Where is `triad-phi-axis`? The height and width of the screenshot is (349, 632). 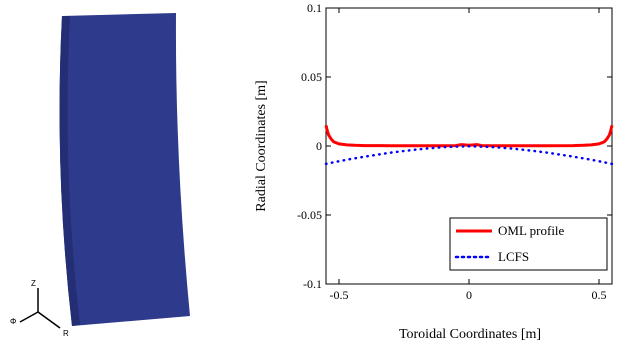
triad-phi-axis is located at coordinates (29, 317).